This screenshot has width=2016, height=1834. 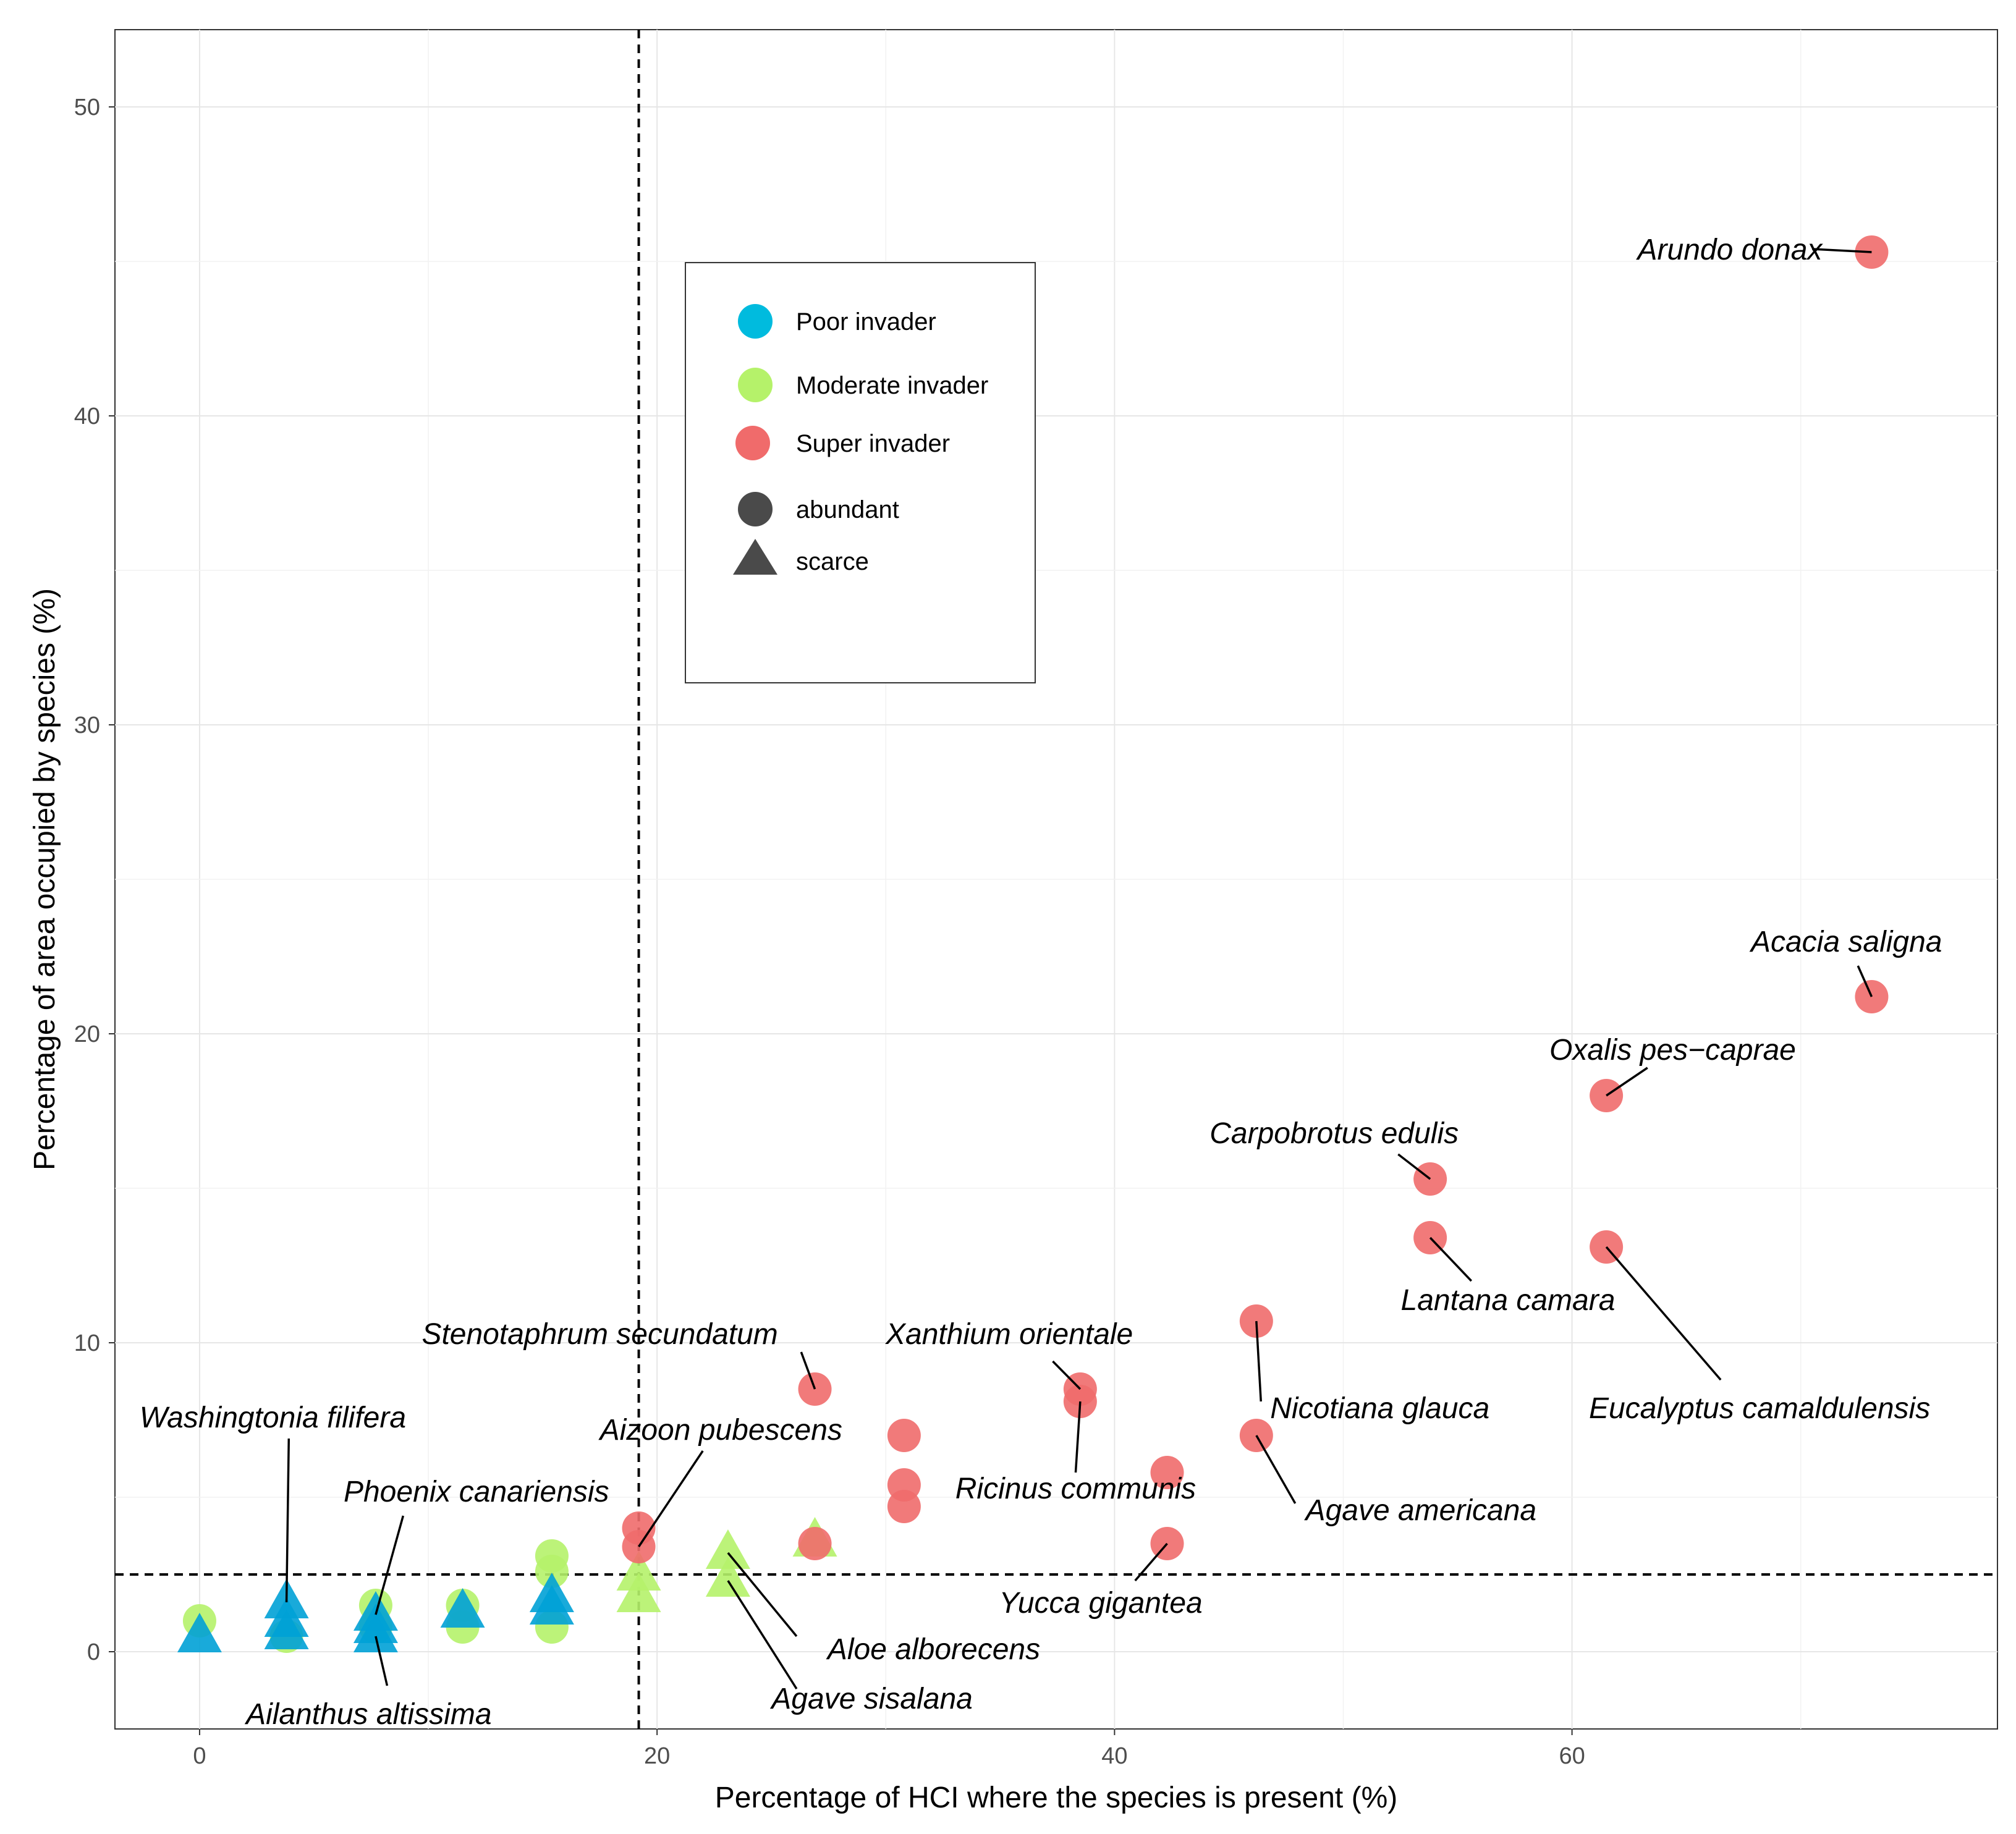 What do you see at coordinates (1101, 1603) in the screenshot?
I see `yucca-gigantea-label: Yucca gigantea` at bounding box center [1101, 1603].